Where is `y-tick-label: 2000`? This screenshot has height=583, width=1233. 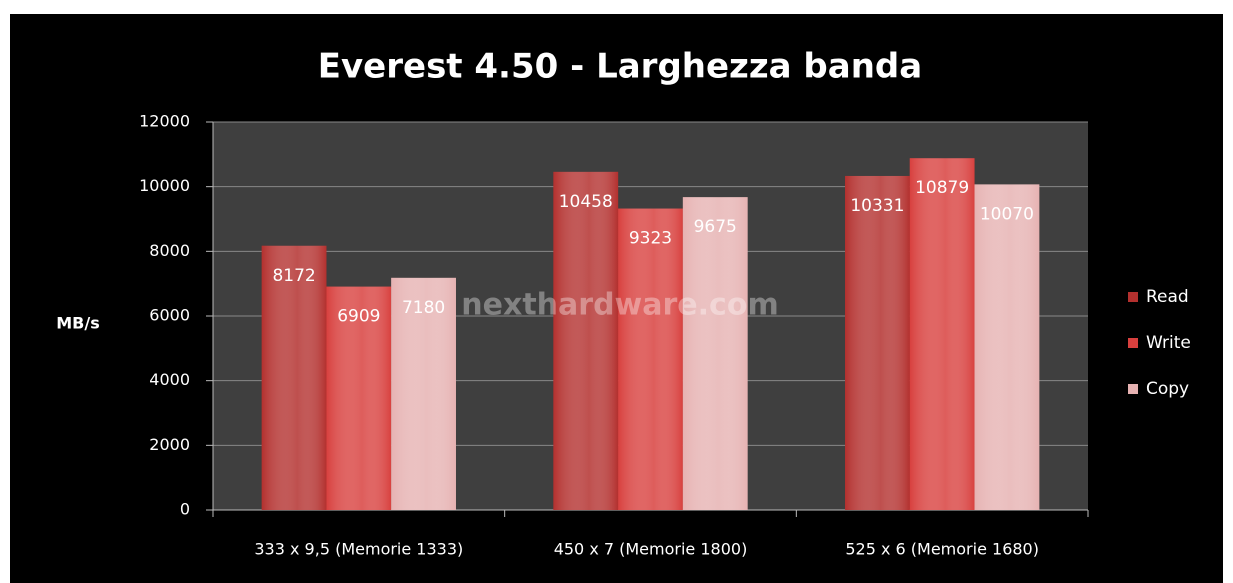 y-tick-label: 2000 is located at coordinates (169, 444).